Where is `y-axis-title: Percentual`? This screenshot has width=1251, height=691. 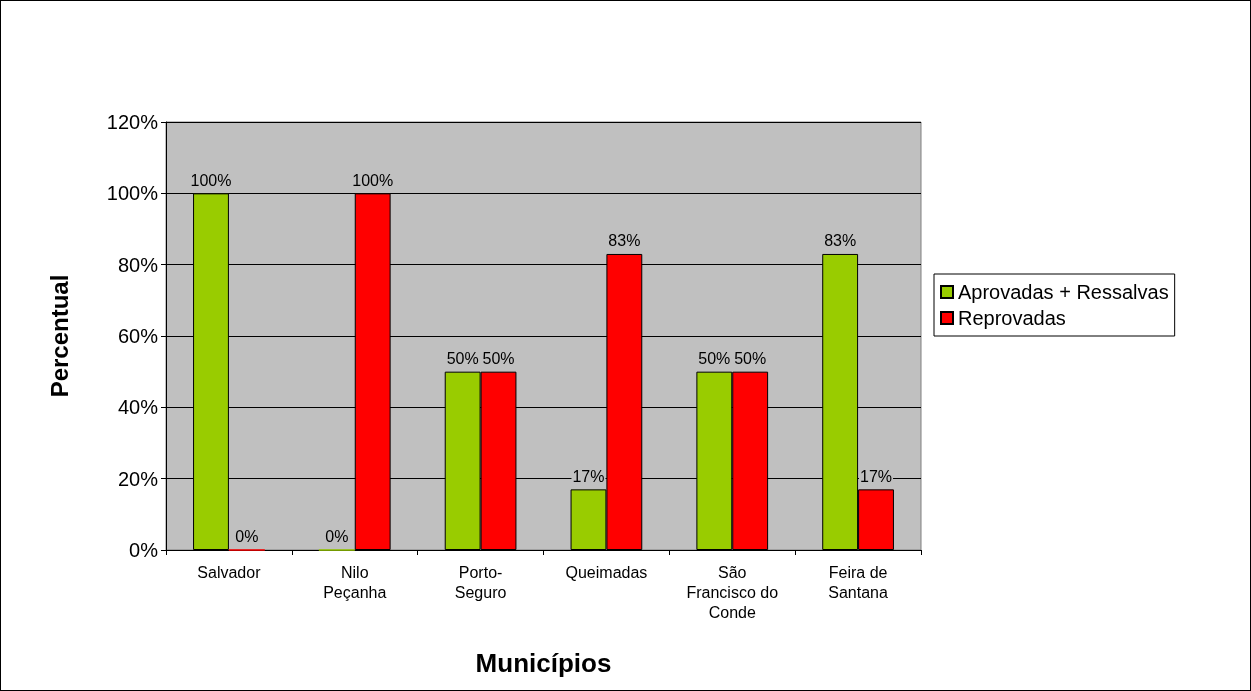 y-axis-title: Percentual is located at coordinates (59, 336).